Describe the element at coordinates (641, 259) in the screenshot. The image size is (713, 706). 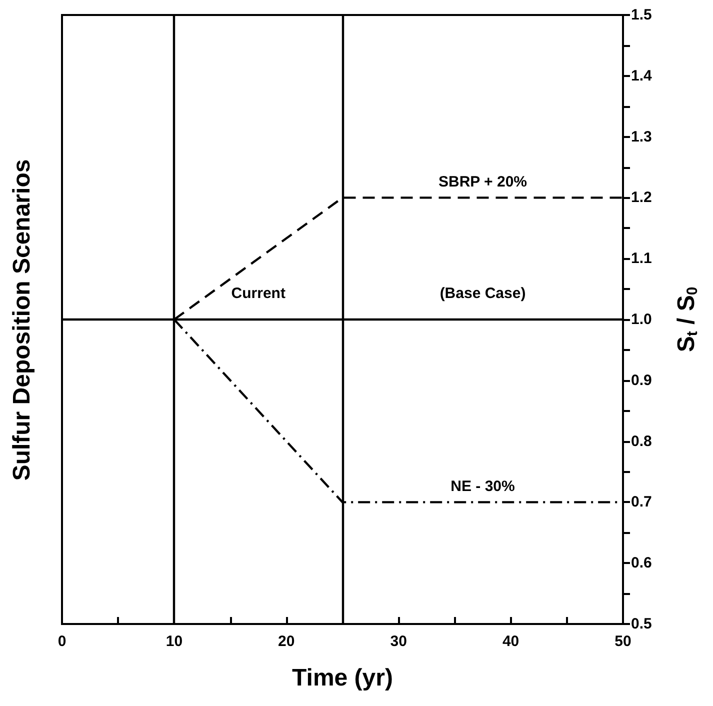
I see `y-tick-label: 1.1` at that location.